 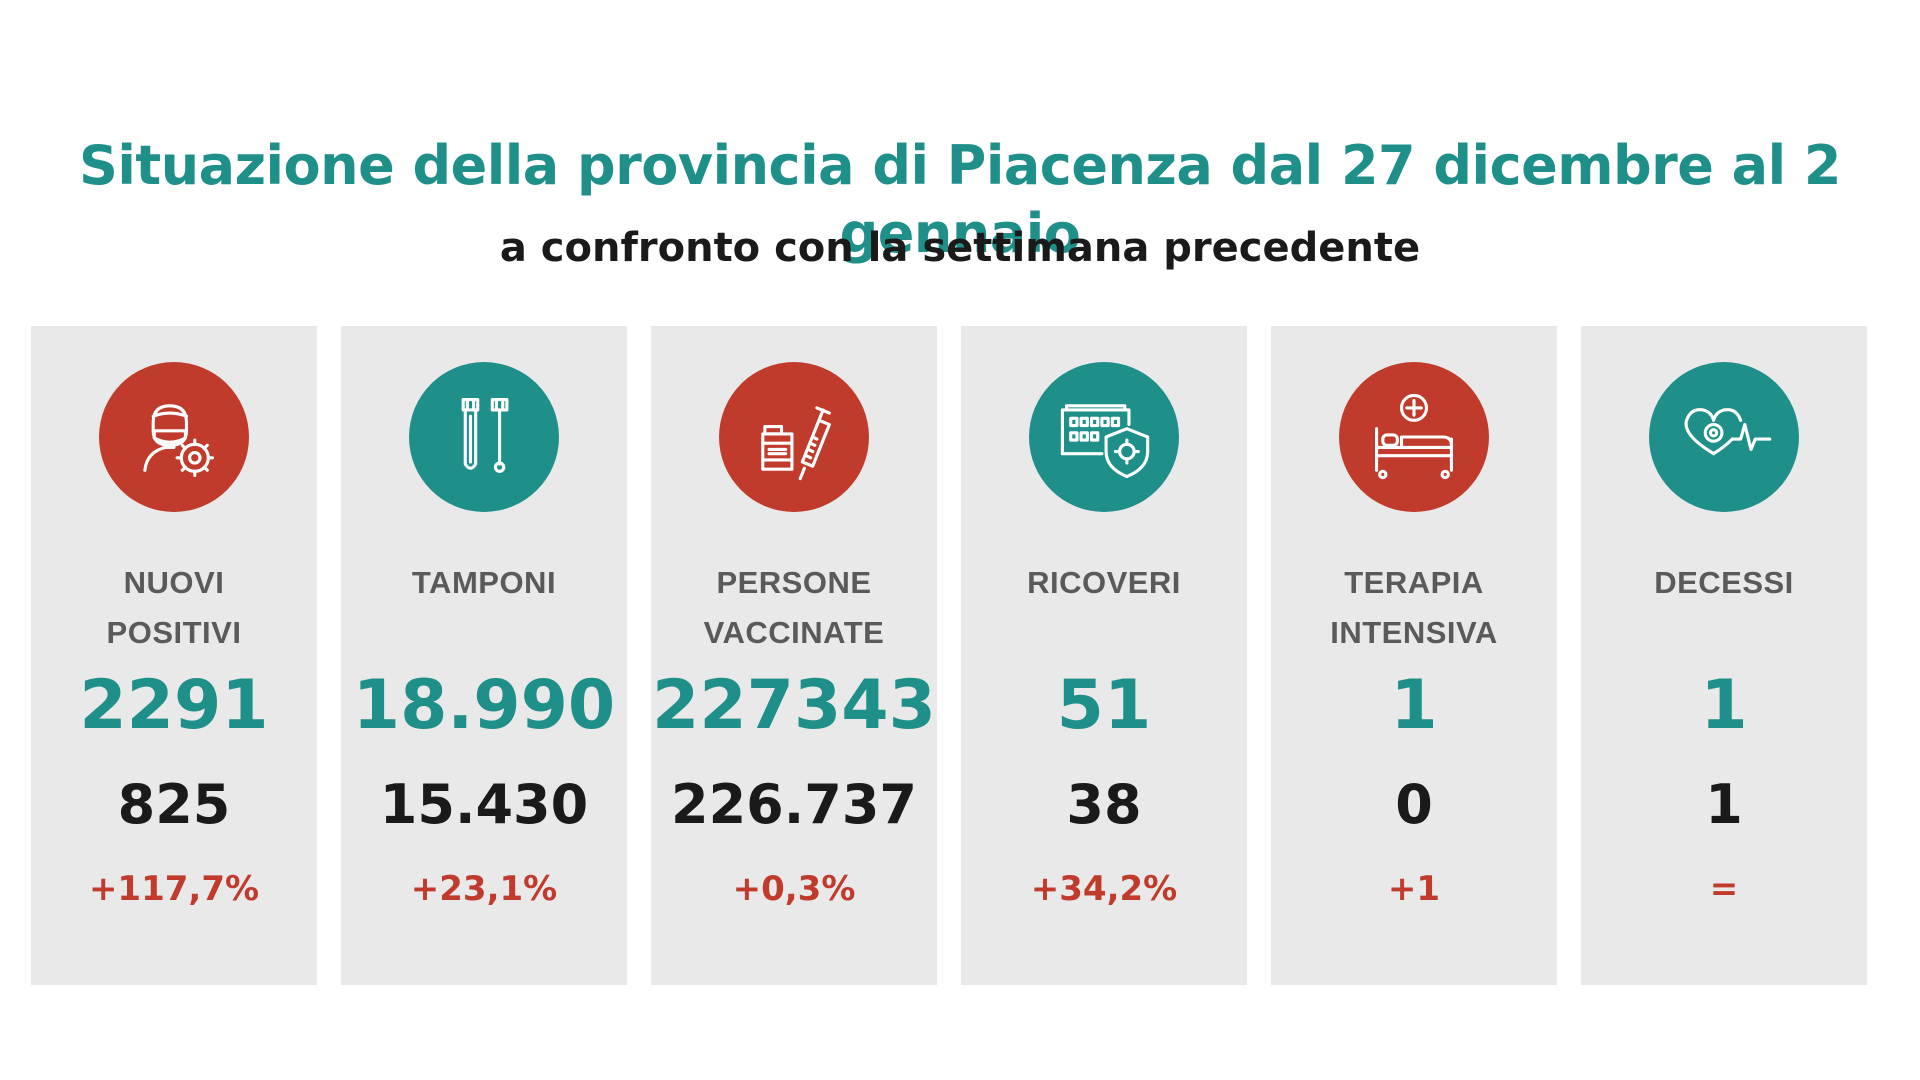 I want to click on current-value: 2291, so click(x=174, y=705).